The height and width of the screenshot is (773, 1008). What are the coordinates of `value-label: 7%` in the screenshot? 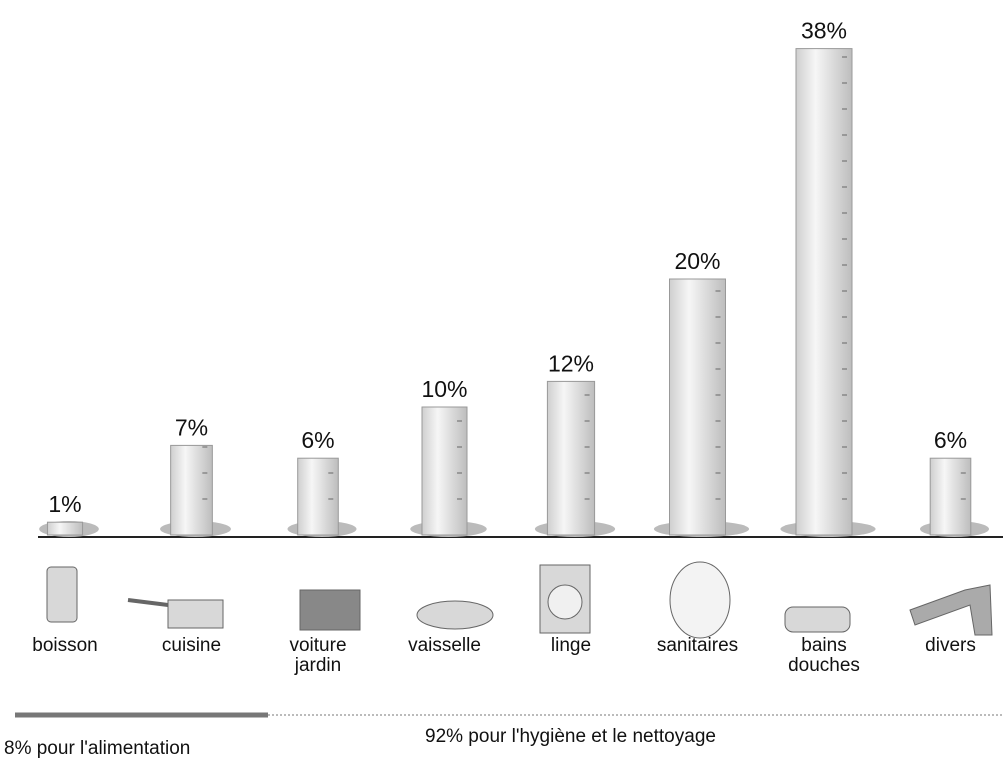 It's located at (191, 427).